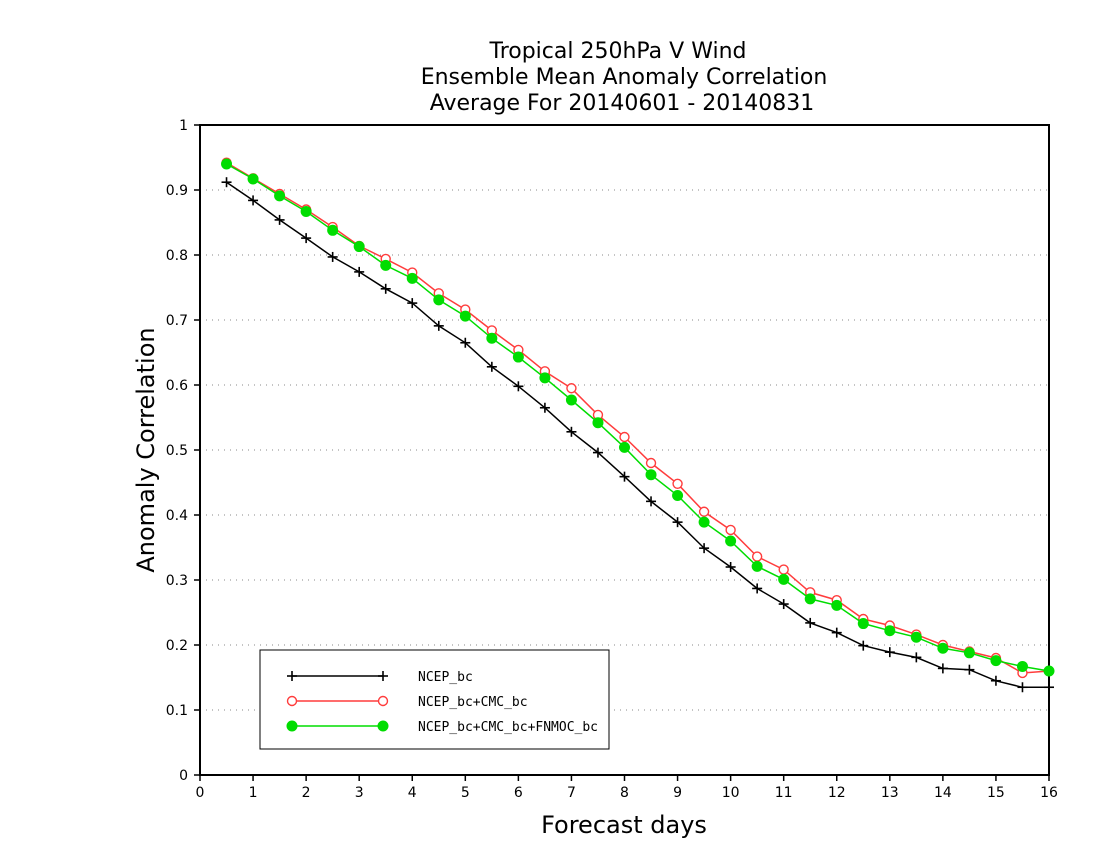  Describe the element at coordinates (622, 103) in the screenshot. I see `chart-title-line-3: Average For 20140601 - 20140831` at that location.